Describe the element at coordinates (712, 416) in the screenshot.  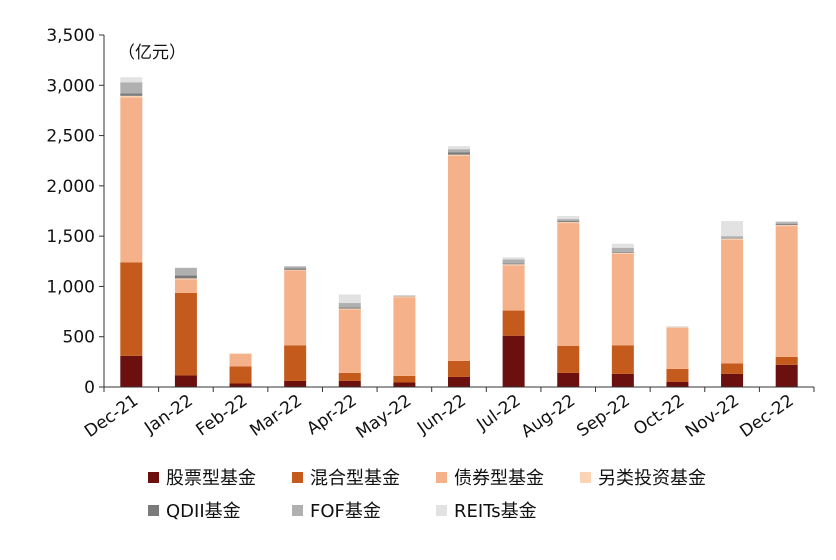
I see `x-category-label: Nov-22` at that location.